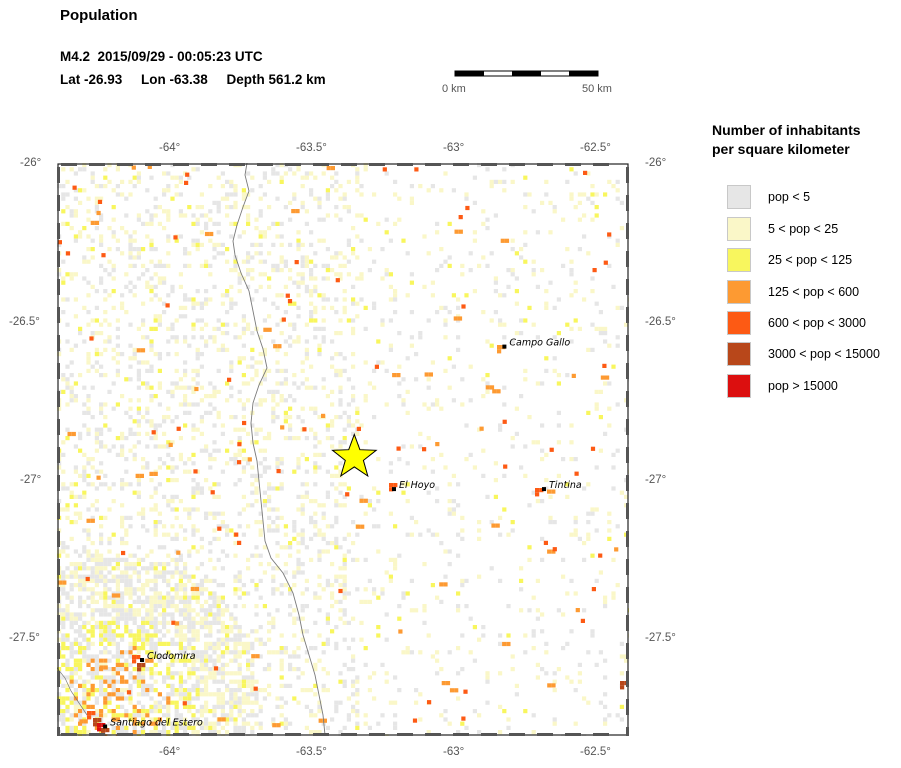  What do you see at coordinates (660, 638) in the screenshot?
I see `lat-tick-right: -27.5°` at bounding box center [660, 638].